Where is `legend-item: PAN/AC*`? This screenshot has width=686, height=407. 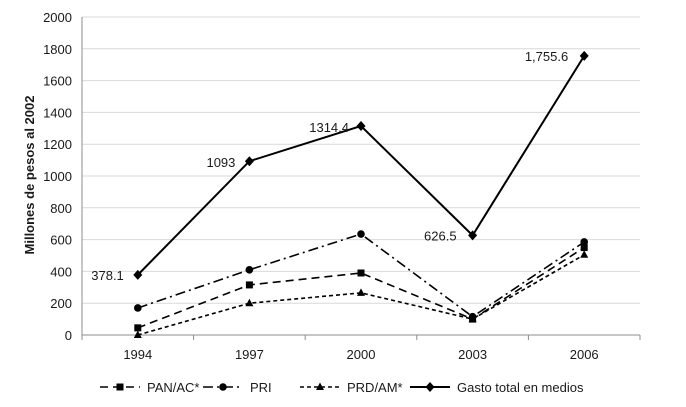
legend-item: PAN/AC* is located at coordinates (150, 387).